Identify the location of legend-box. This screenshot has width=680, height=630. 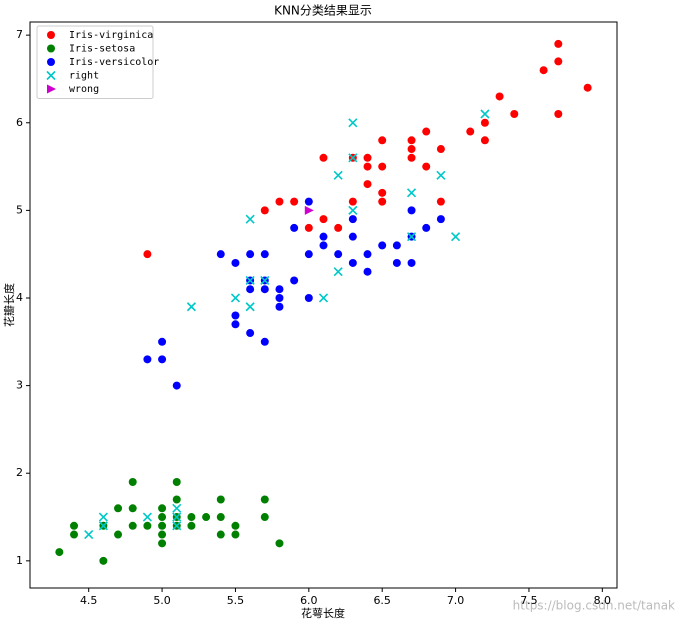
(95, 62).